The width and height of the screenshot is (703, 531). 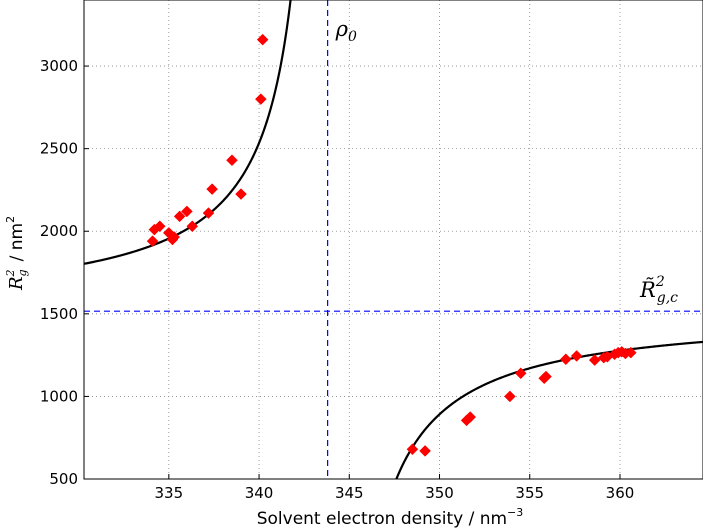 What do you see at coordinates (620, 493) in the screenshot?
I see `x-tick-label: 360` at bounding box center [620, 493].